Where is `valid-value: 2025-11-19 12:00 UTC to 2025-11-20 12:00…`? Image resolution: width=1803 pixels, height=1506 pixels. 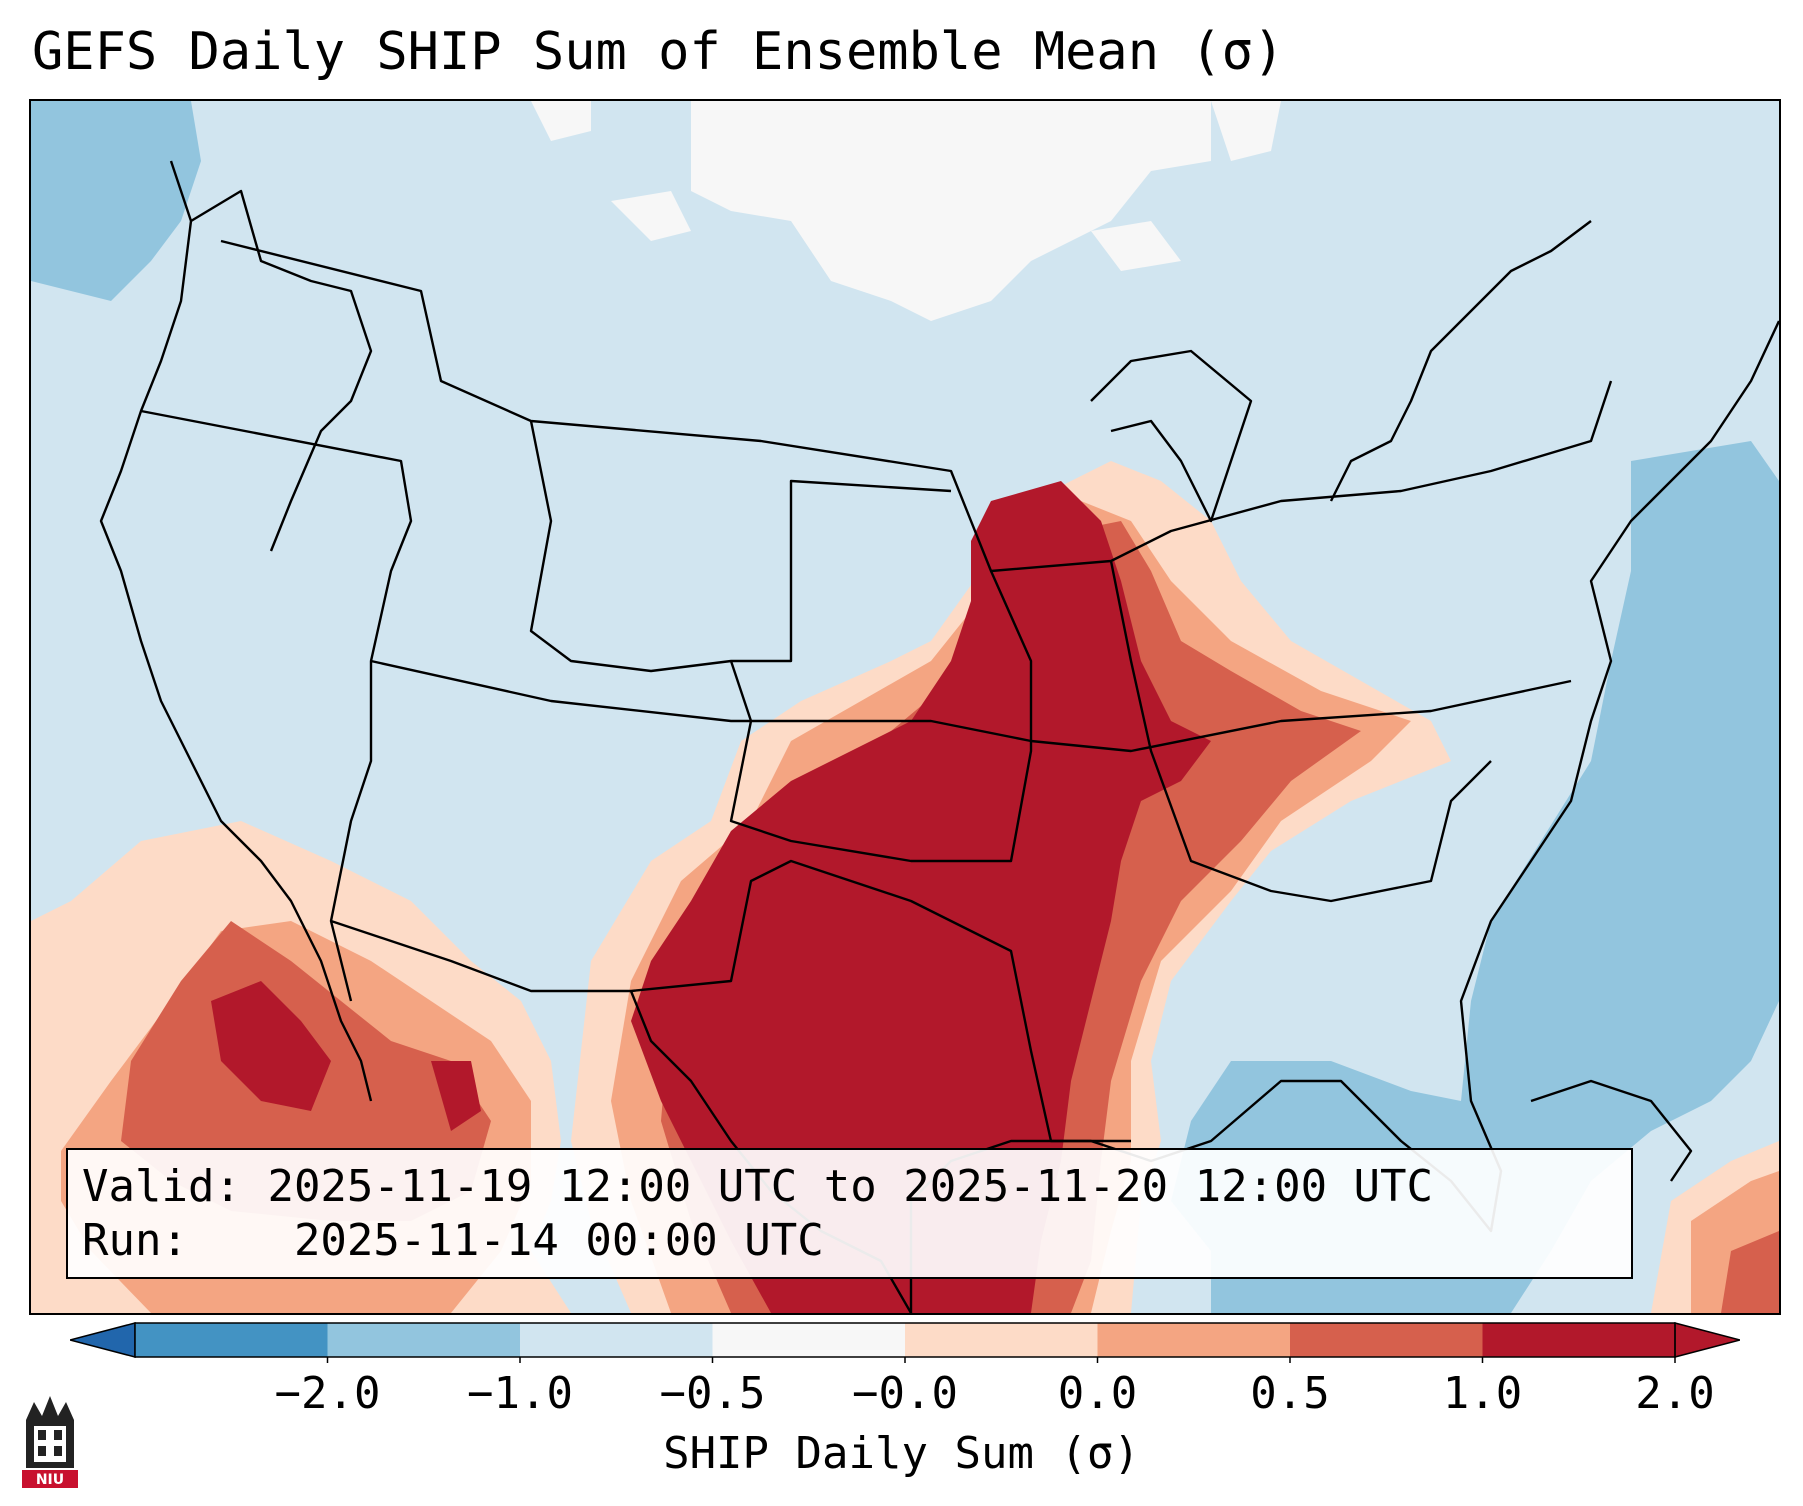 valid-value: 2025-11-19 12:00 UTC to 2025-11-20 12:00… is located at coordinates (850, 1186).